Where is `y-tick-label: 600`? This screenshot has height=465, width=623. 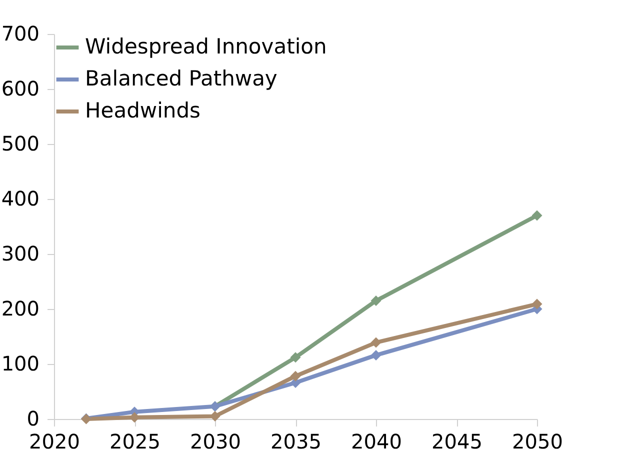 y-tick-label: 600 is located at coordinates (20, 88).